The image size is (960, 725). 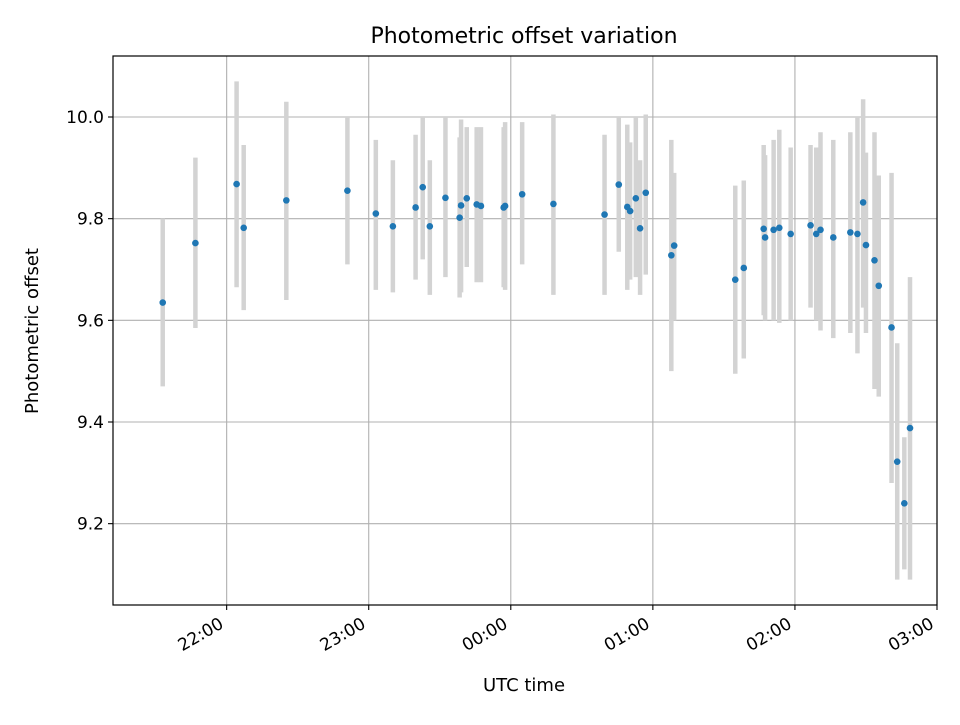 I want to click on x-axis-label: UTC time, so click(x=524, y=685).